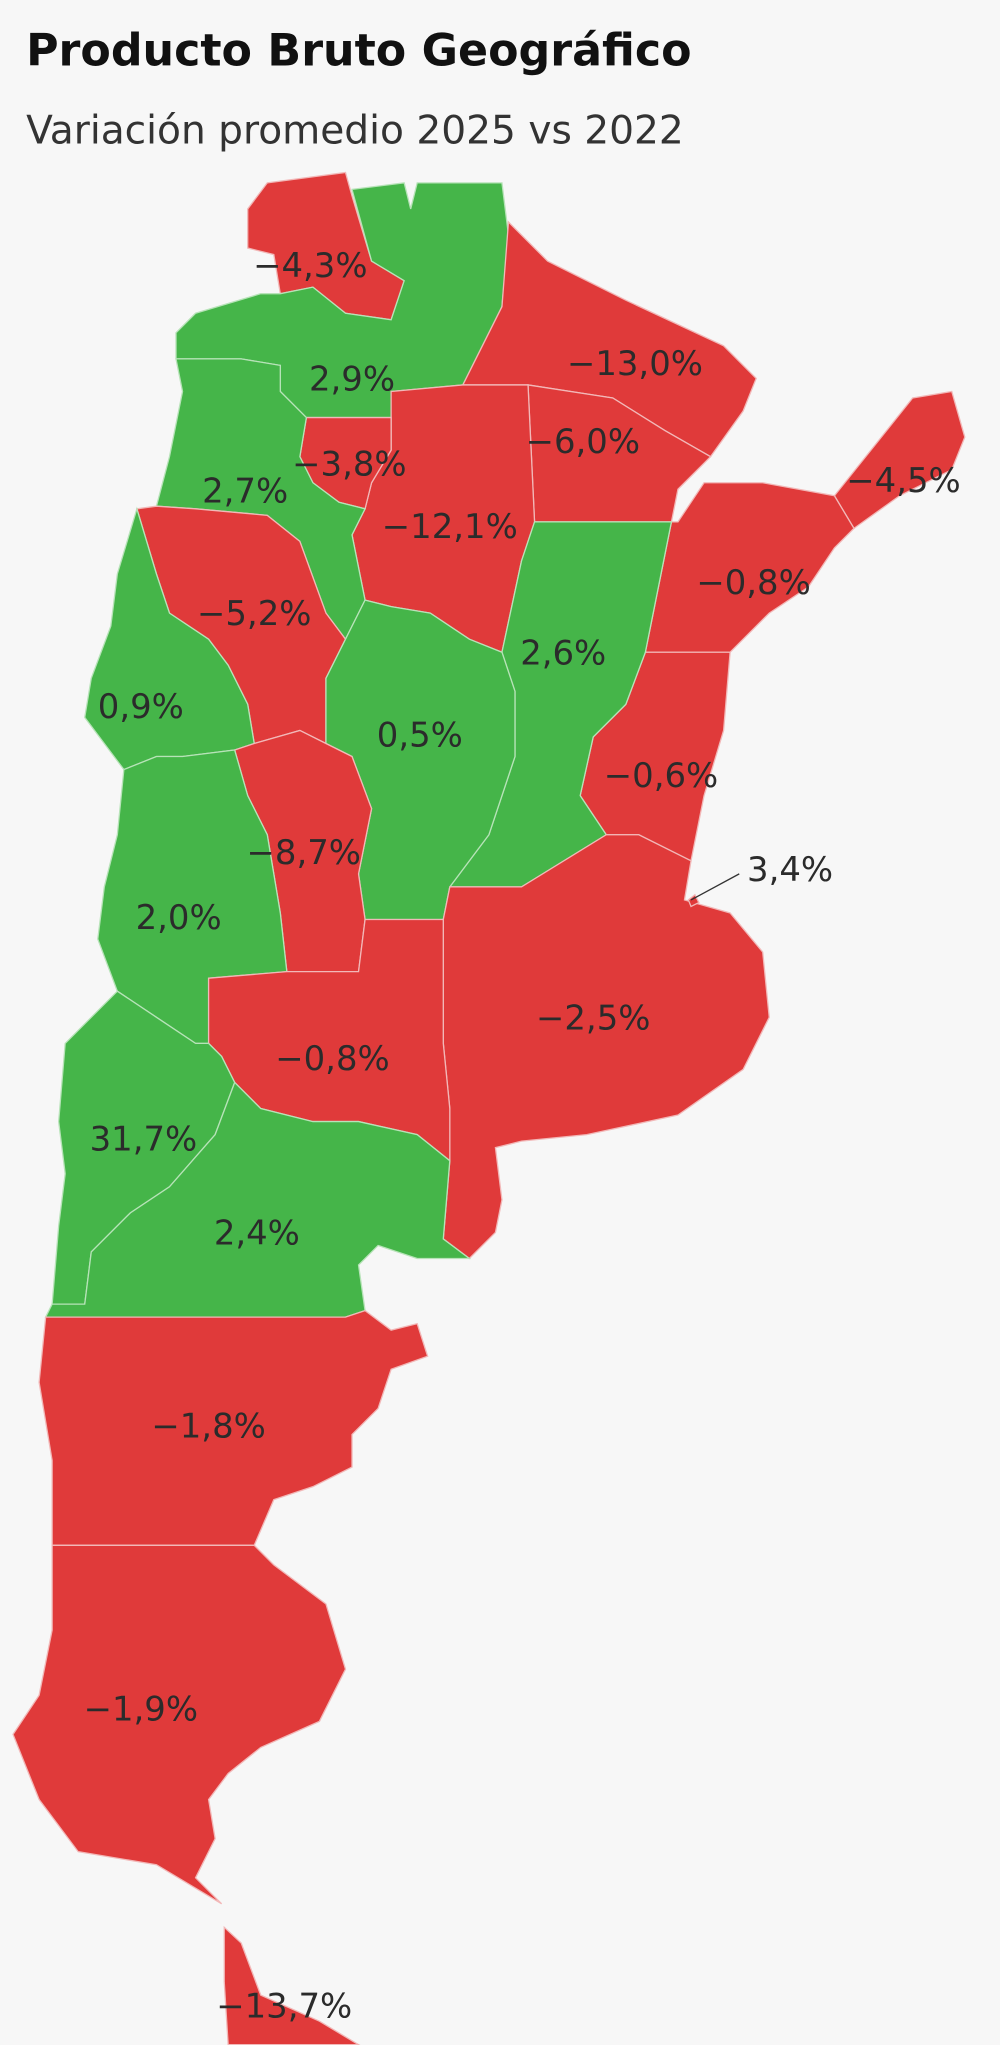 The width and height of the screenshot is (1000, 2045). What do you see at coordinates (903, 480) in the screenshot?
I see `region-label: −4,5%` at bounding box center [903, 480].